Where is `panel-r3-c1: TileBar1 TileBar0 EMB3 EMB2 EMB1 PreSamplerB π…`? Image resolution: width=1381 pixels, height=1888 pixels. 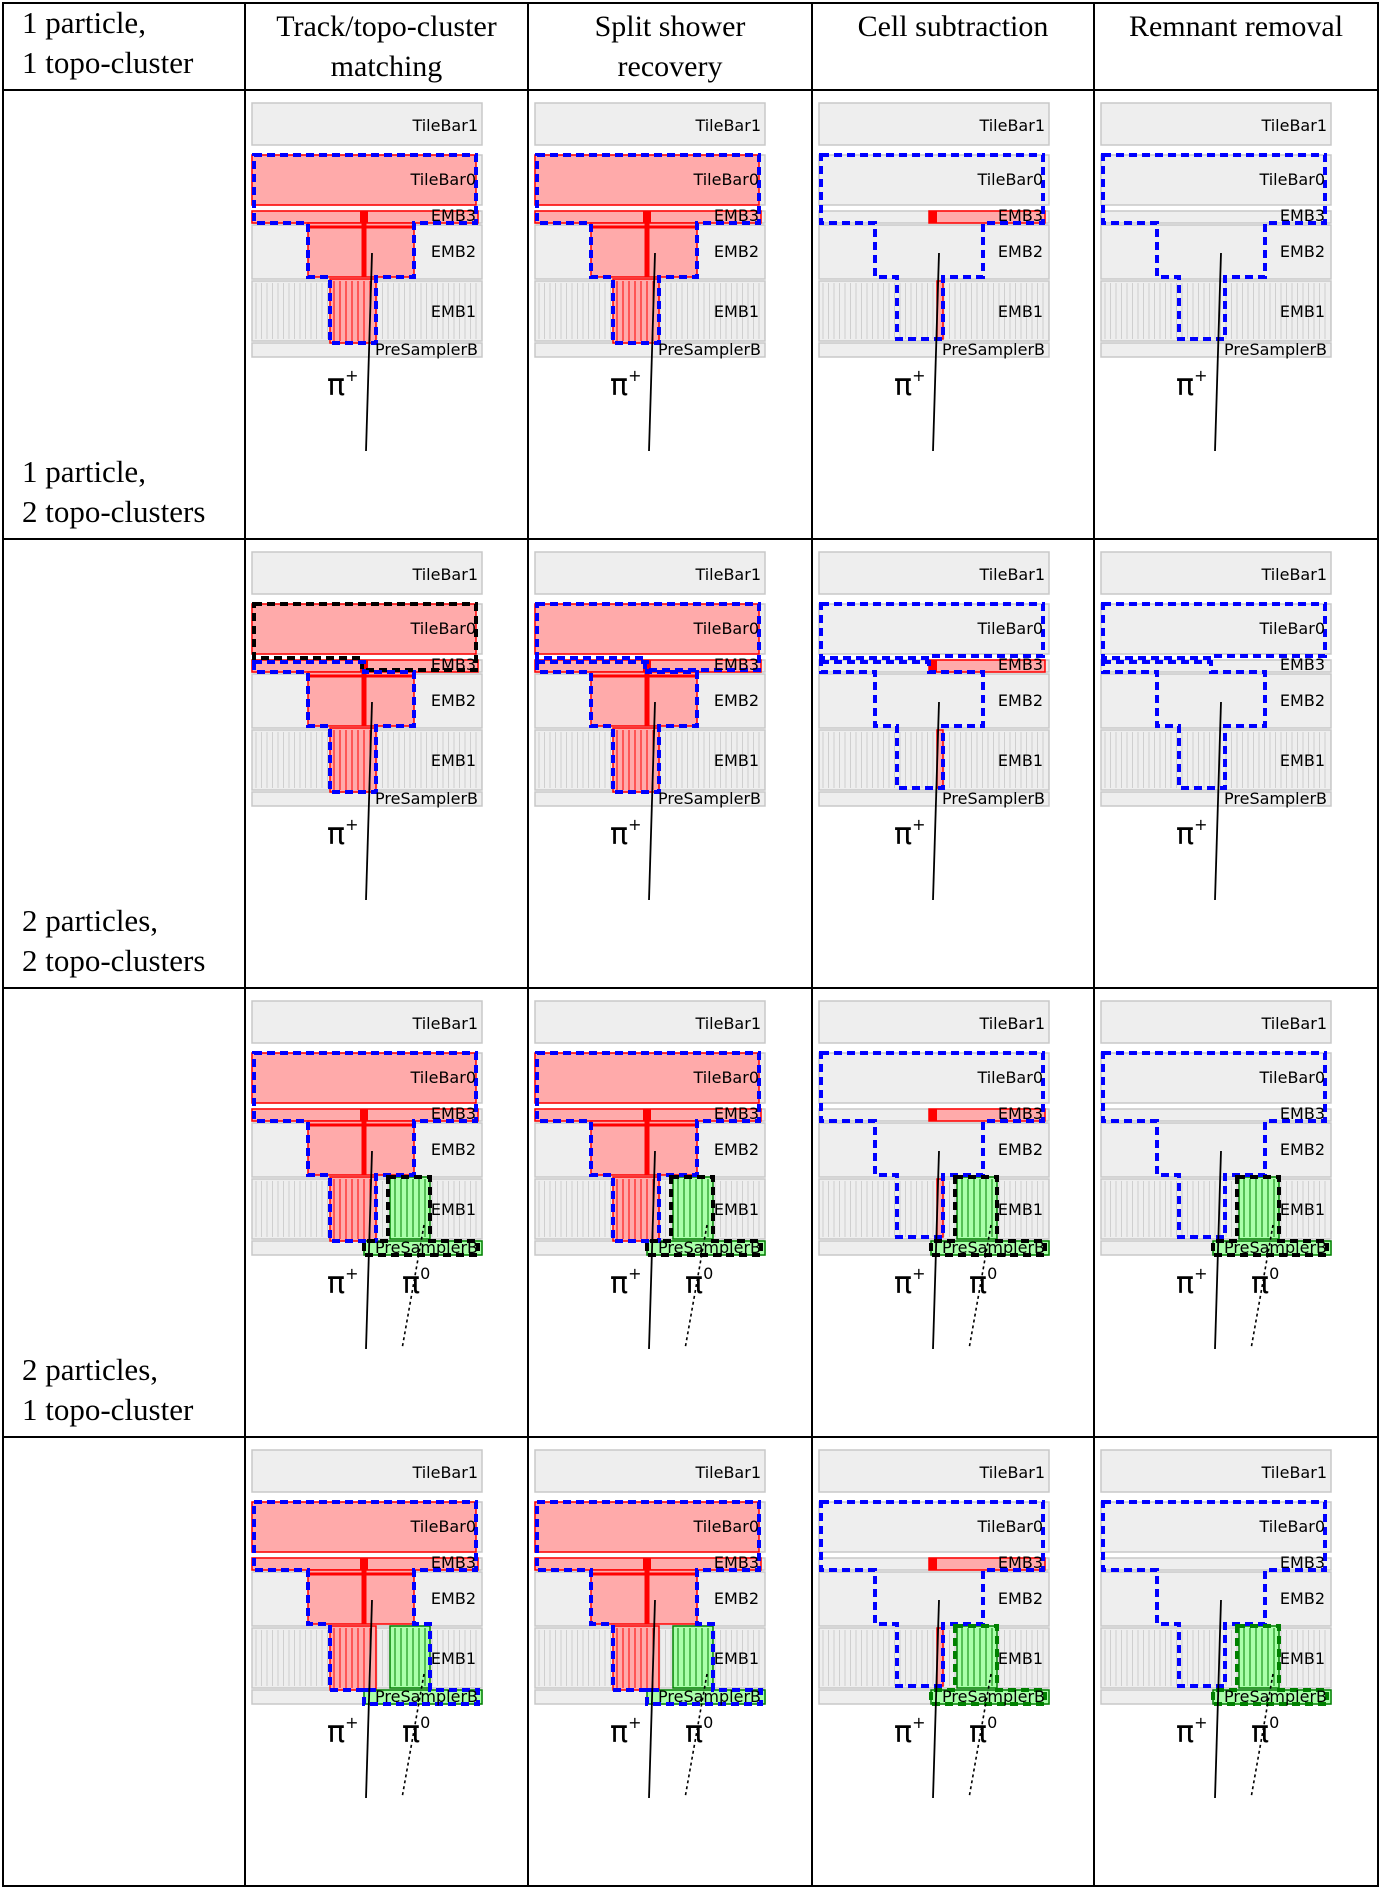 panel-r3-c1: TileBar1 TileBar0 EMB3 EMB2 EMB1 PreSamplerB π… is located at coordinates (367, 1175).